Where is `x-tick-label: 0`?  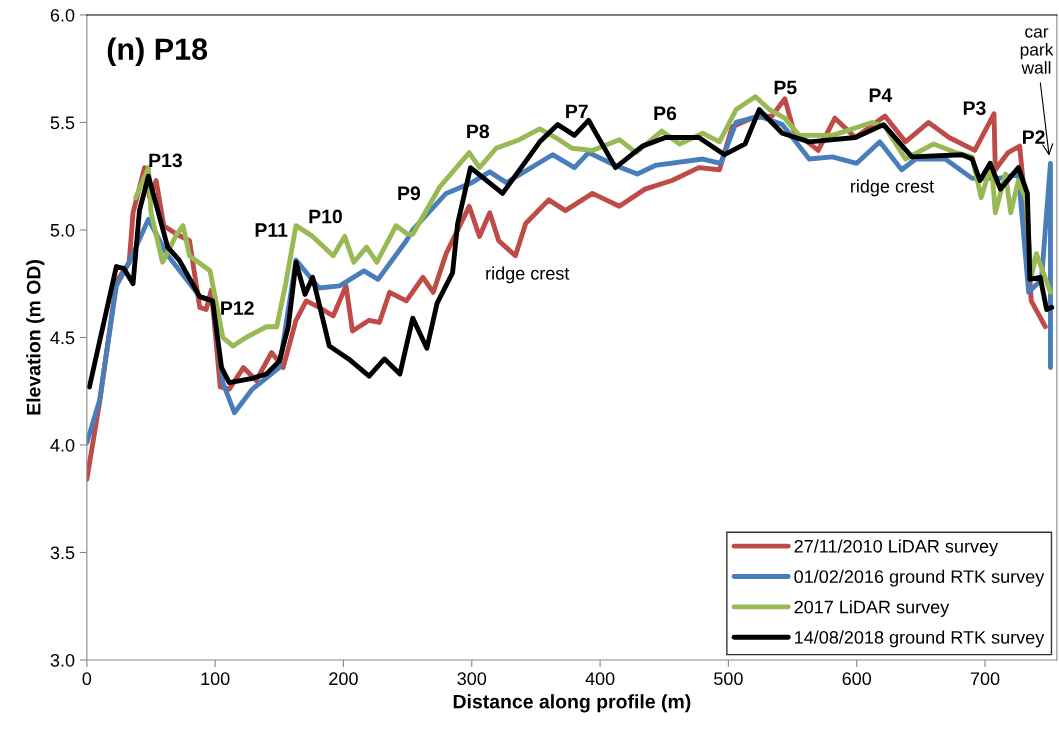 x-tick-label: 0 is located at coordinates (87, 679).